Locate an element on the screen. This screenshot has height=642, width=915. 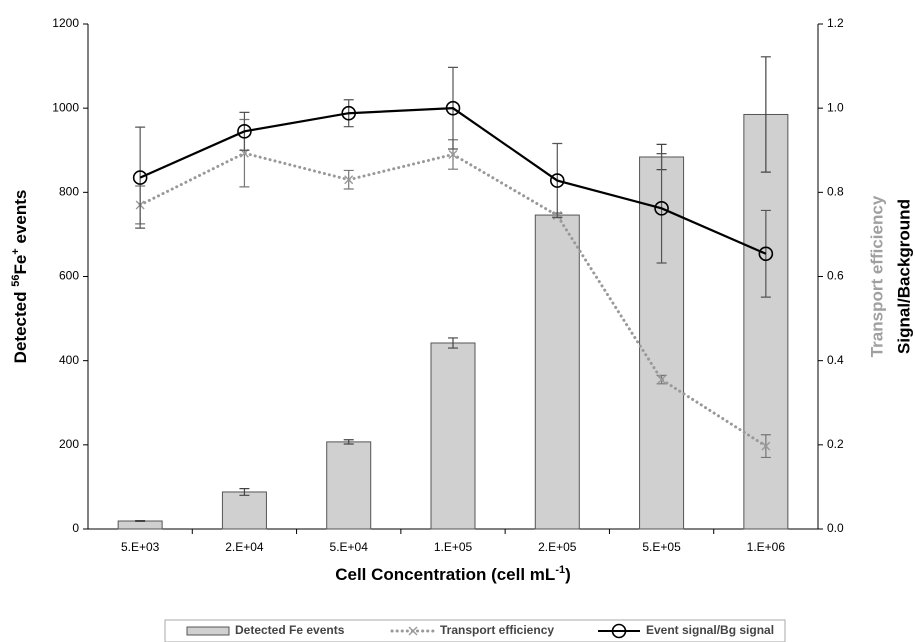
y-axis-title-part: Fe is located at coordinates (20, 265).